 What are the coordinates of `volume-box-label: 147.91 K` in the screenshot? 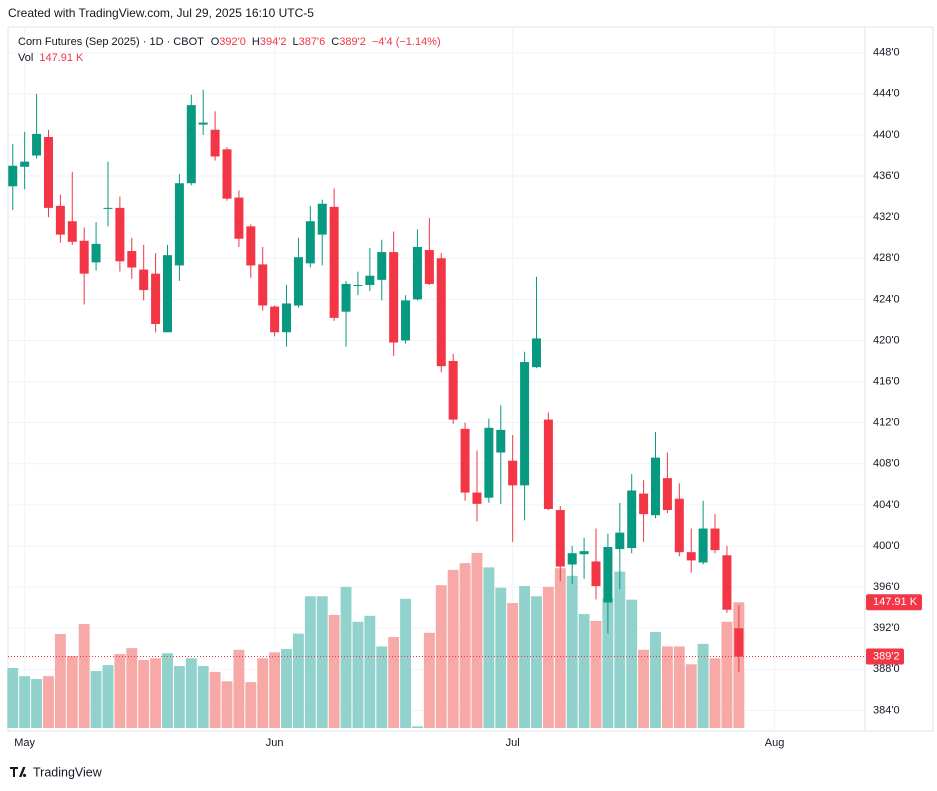 It's located at (895, 602).